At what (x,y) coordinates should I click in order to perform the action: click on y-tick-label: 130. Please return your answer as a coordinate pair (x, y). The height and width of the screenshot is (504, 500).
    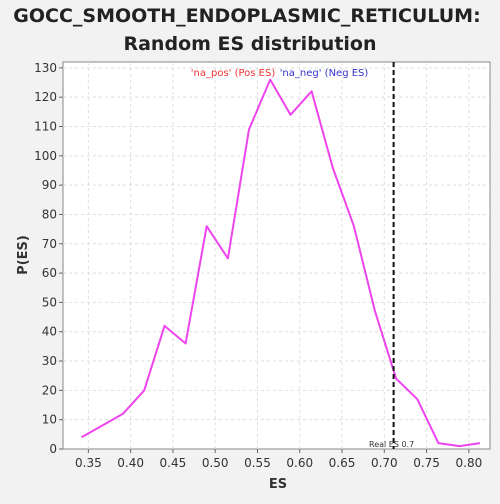
    Looking at the image, I should click on (45, 68).